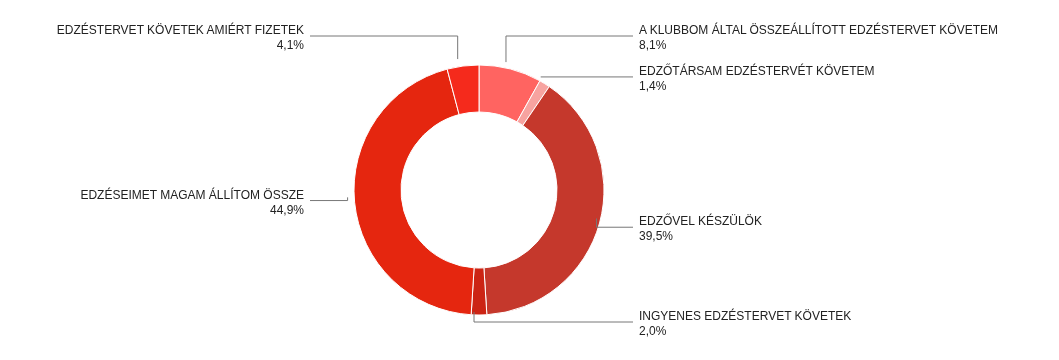 The height and width of the screenshot is (360, 1059). What do you see at coordinates (653, 85) in the screenshot?
I see `data-label: 1,4%` at bounding box center [653, 85].